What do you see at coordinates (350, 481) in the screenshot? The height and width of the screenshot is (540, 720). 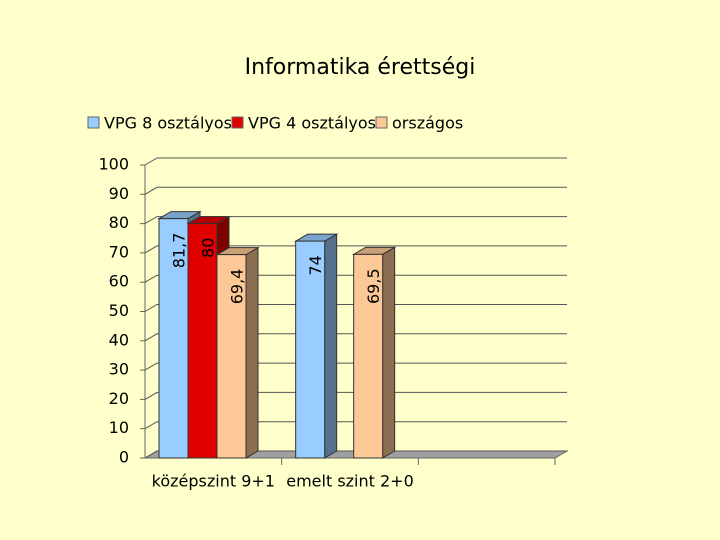 I see `x-tick-label: emelt szint 2+0` at bounding box center [350, 481].